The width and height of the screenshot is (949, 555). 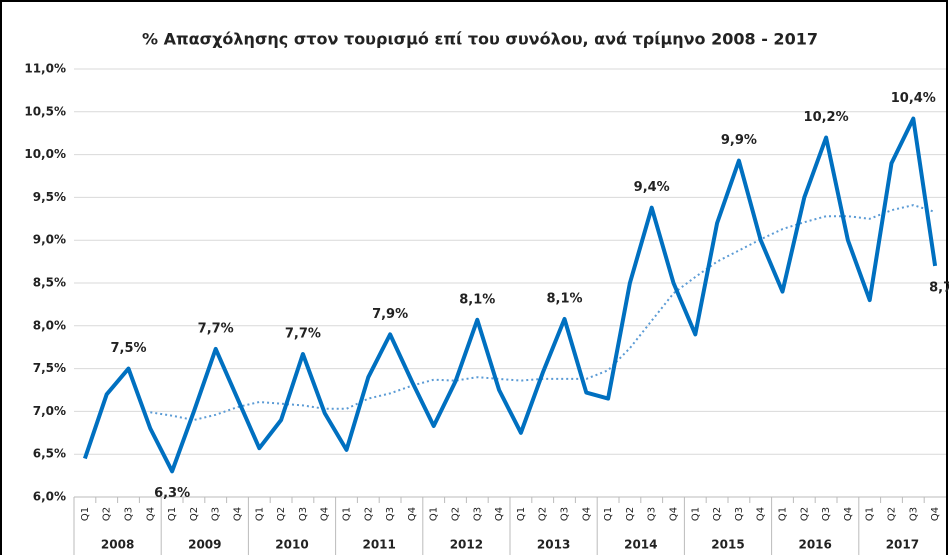 I want to click on group-label: 2013, so click(x=553, y=545).